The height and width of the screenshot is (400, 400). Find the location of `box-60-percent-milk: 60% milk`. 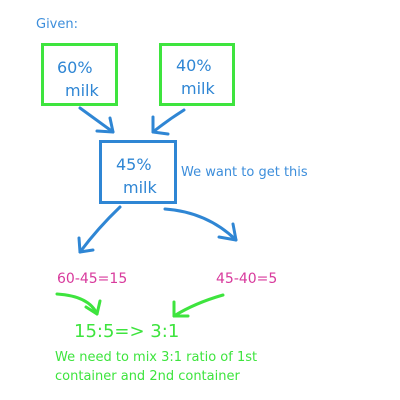

box-60-percent-milk: 60% milk is located at coordinates (79, 74).